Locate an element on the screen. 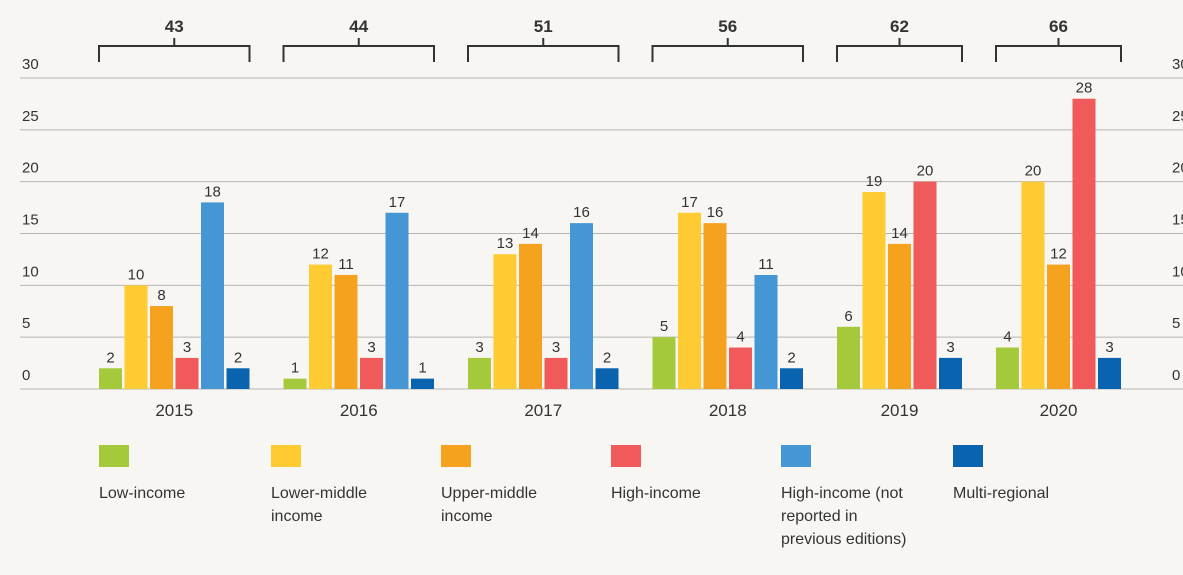 Image resolution: width=1183 pixels, height=575 pixels. value-label: 28 is located at coordinates (1084, 88).